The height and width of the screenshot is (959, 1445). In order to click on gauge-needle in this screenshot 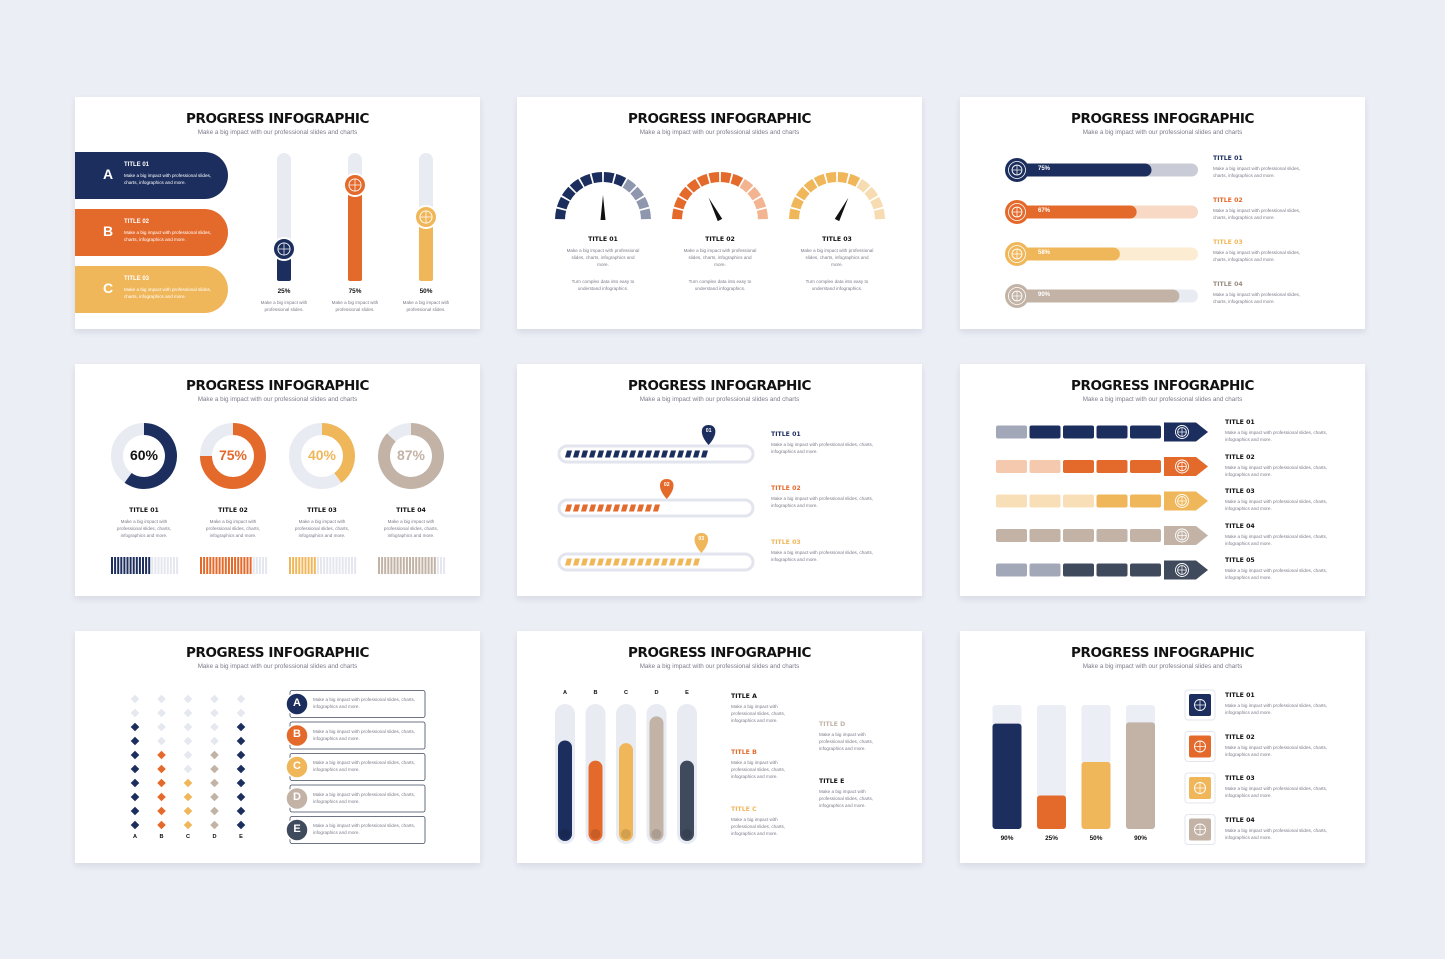, I will do `click(715, 209)`.